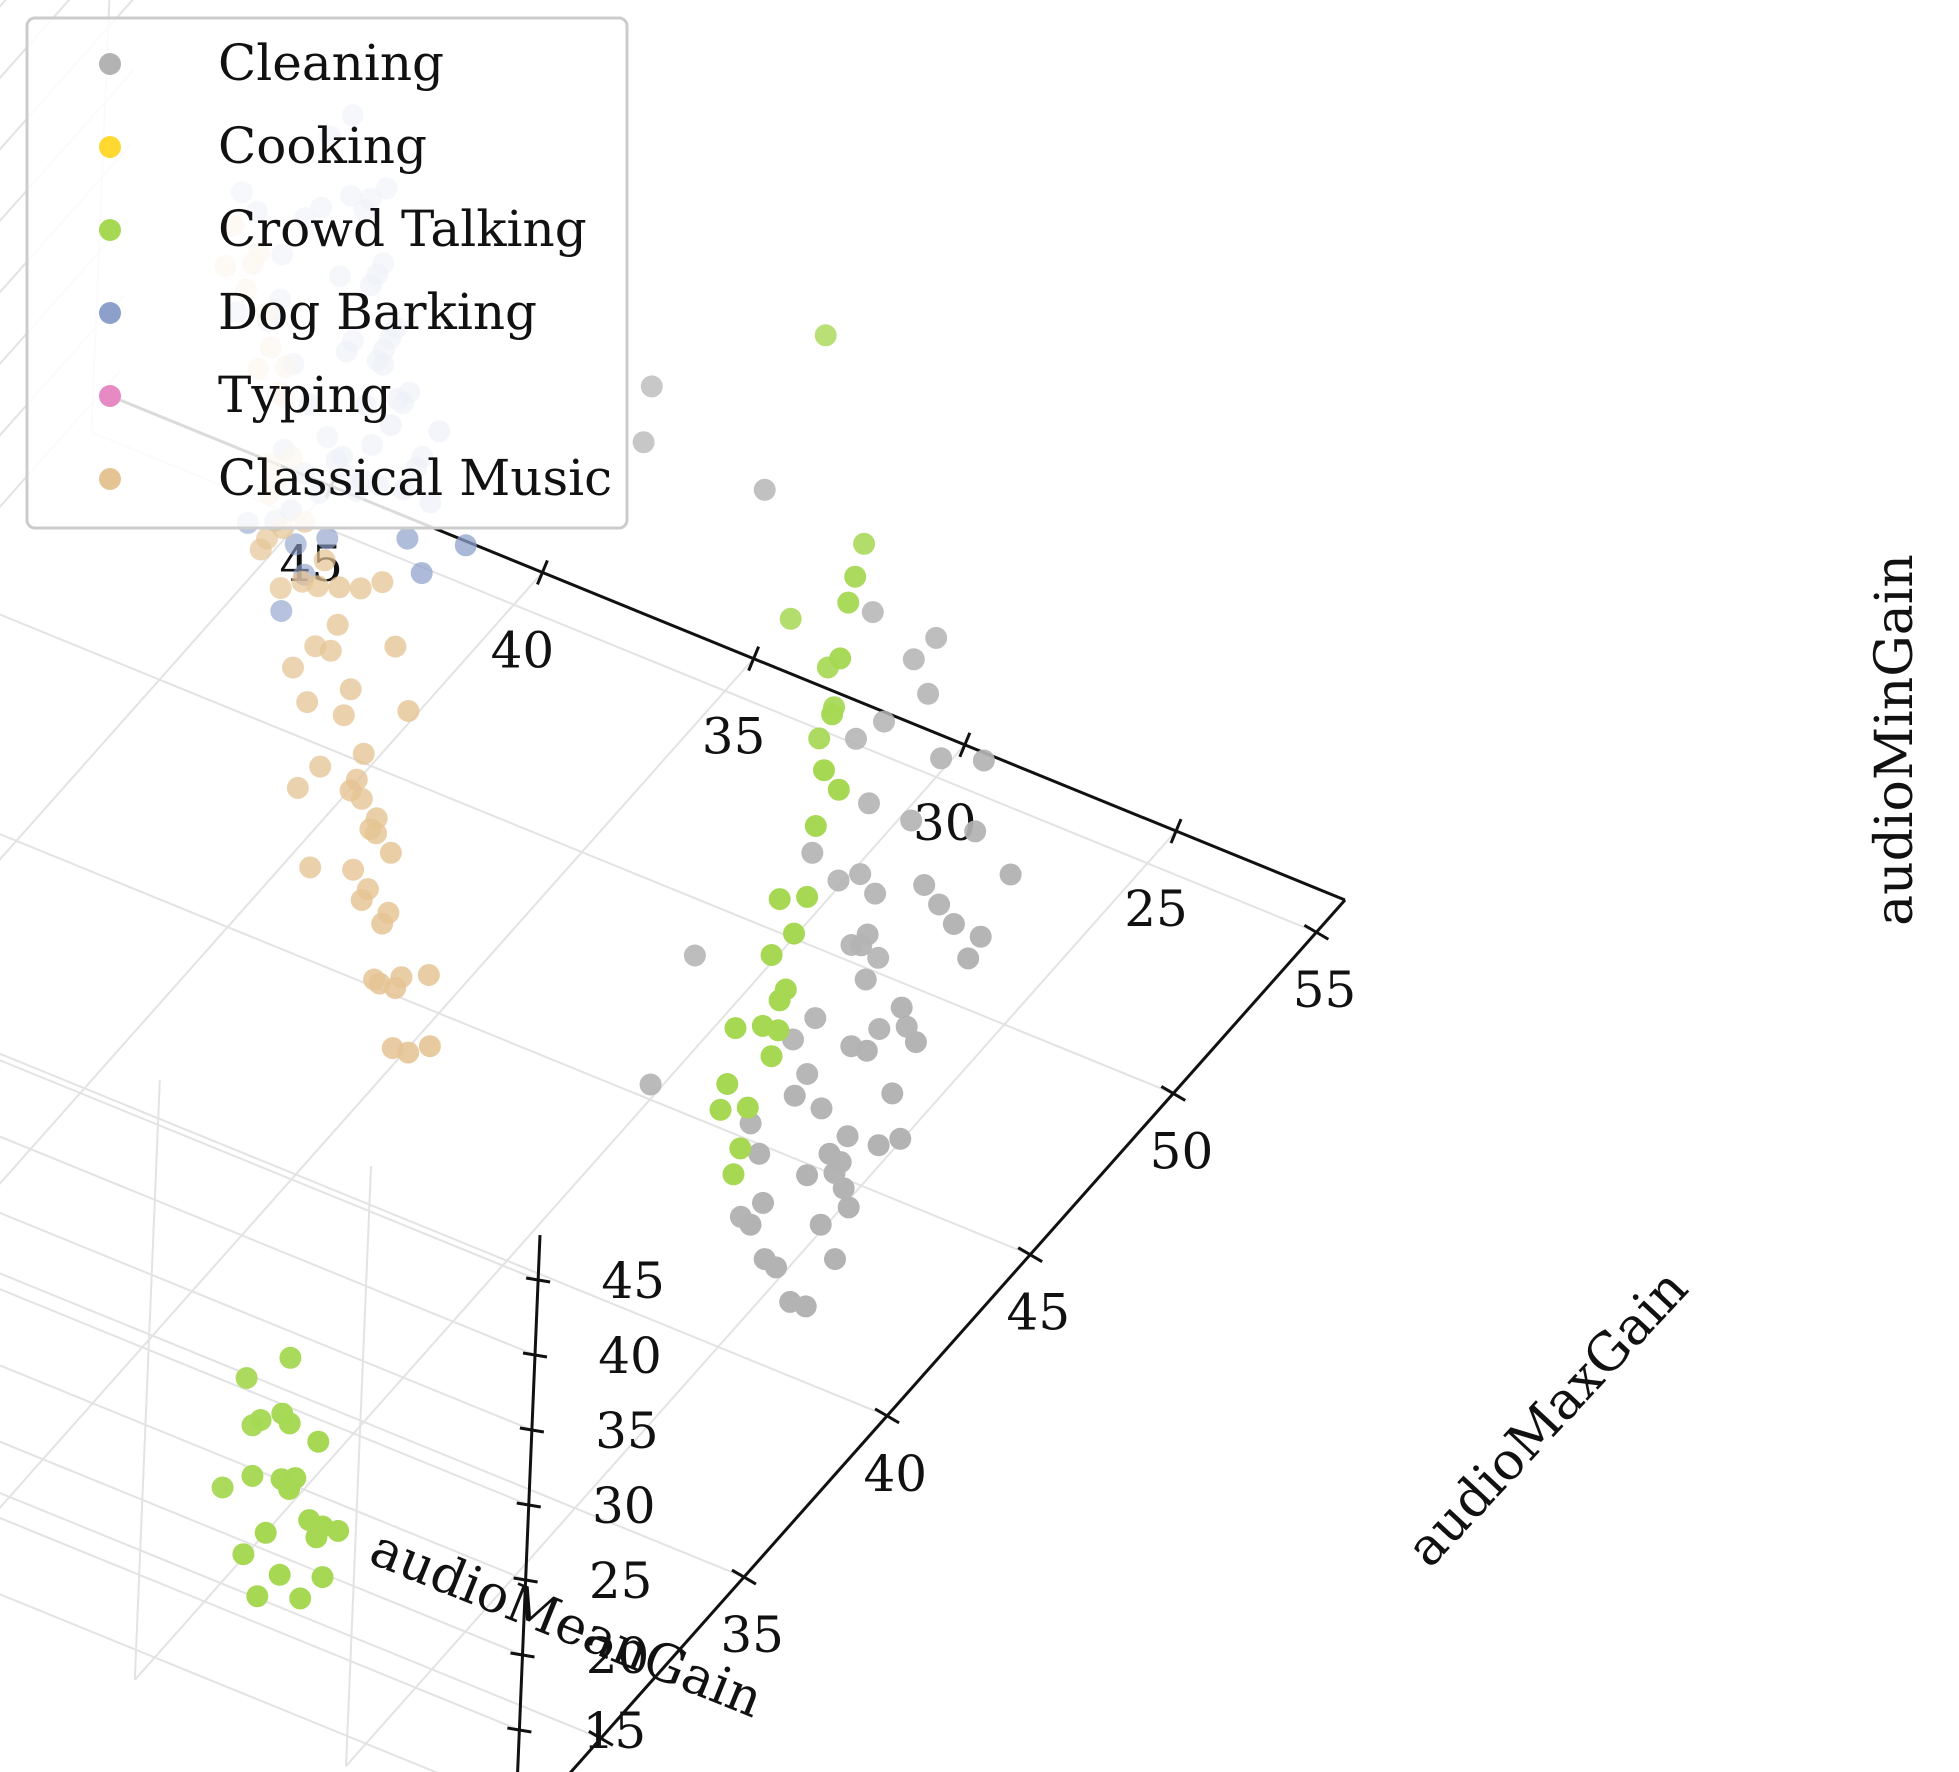  I want to click on y-axis-title: audioMaxGain, so click(1547, 1418).